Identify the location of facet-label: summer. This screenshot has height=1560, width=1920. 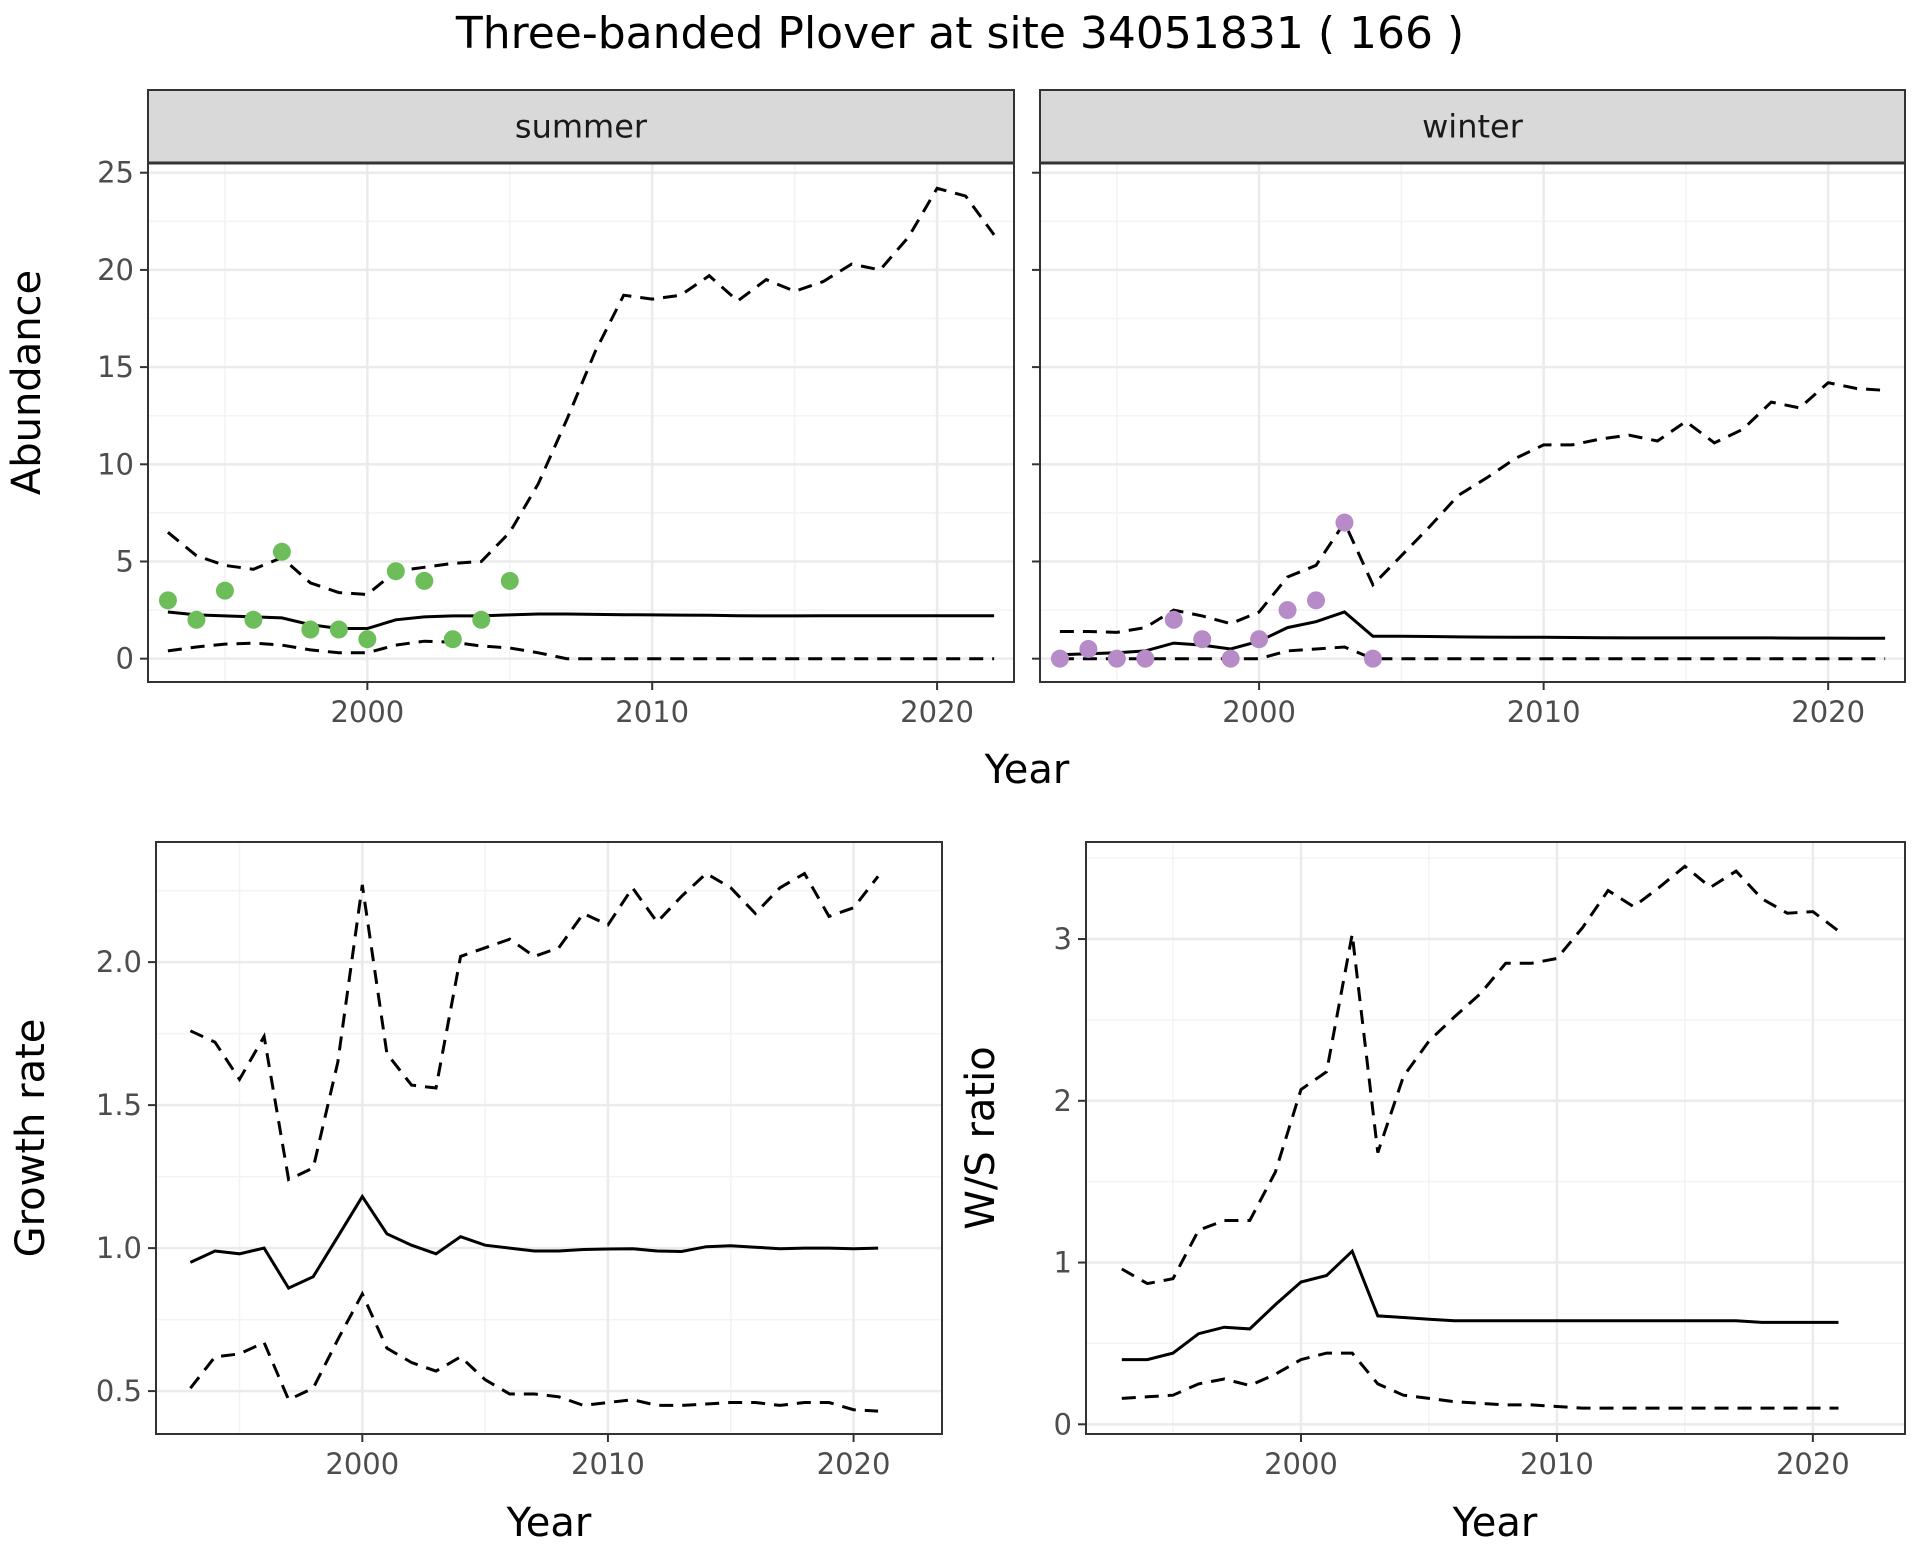
(581, 127).